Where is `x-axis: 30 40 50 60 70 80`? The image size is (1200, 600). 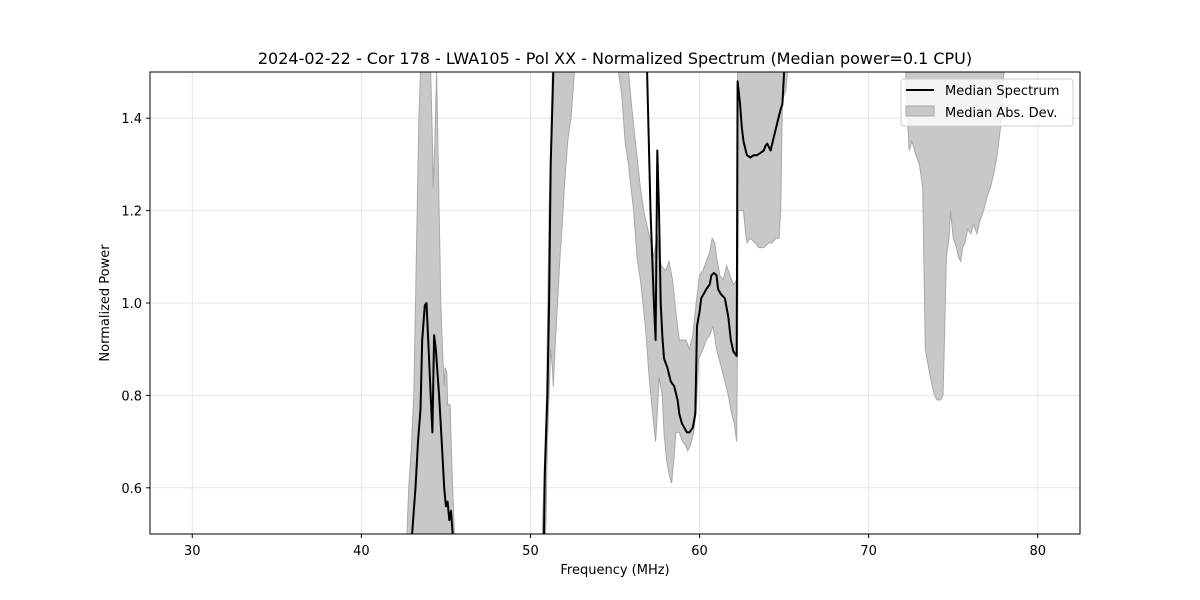
x-axis: 30 40 50 60 70 80 is located at coordinates (615, 546).